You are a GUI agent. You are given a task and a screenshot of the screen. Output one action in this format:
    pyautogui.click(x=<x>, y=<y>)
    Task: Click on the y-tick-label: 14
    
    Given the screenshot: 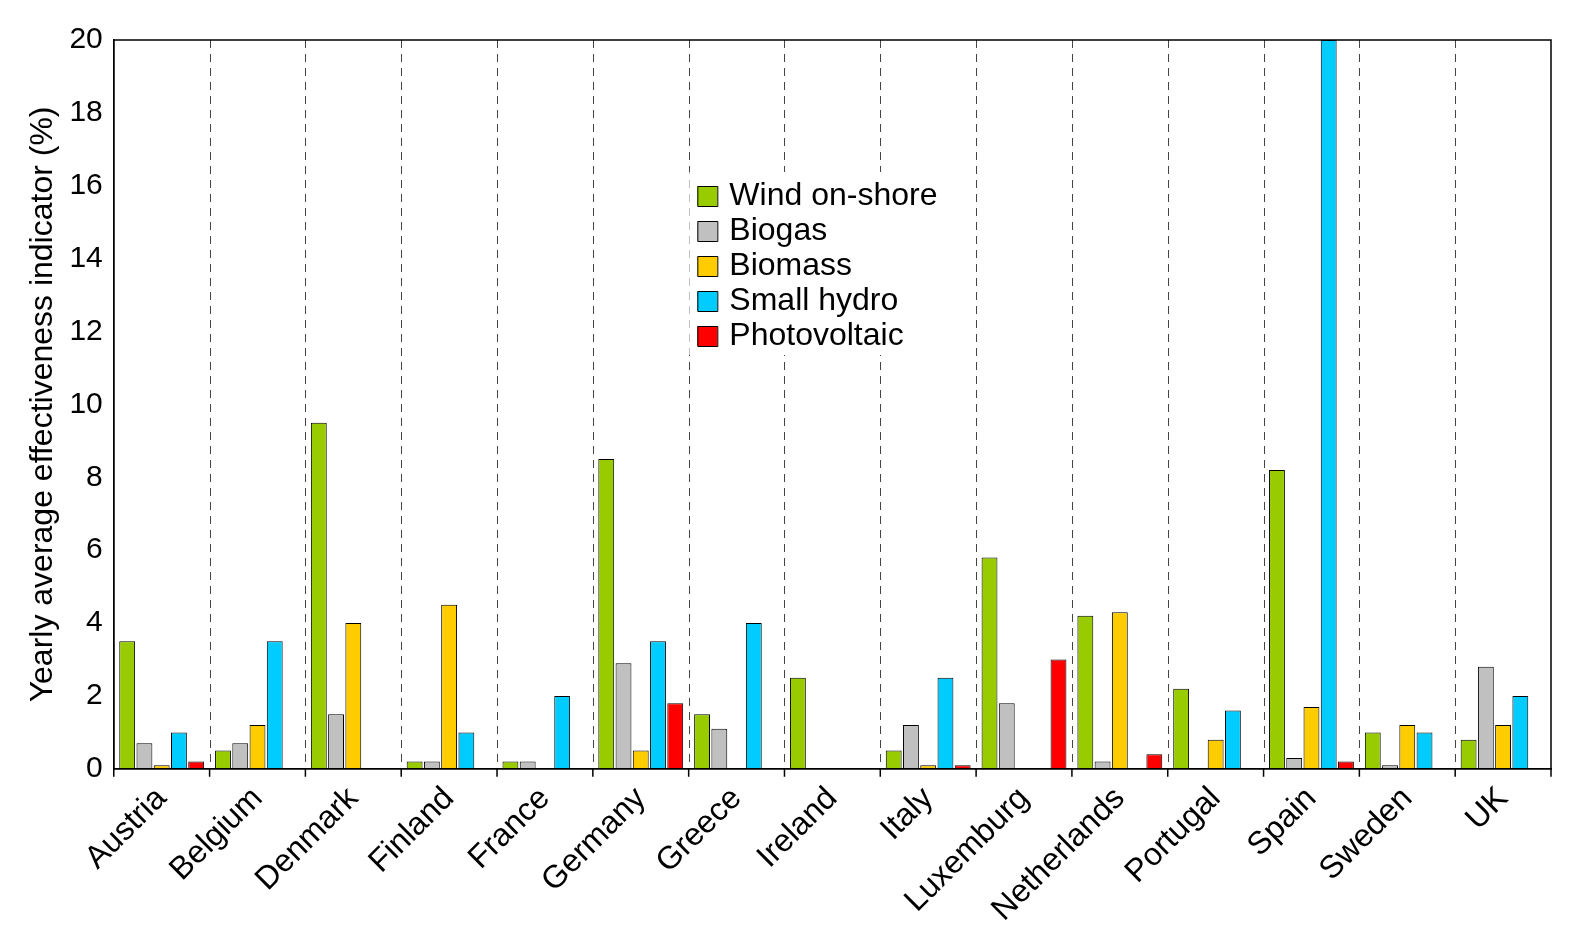 What is the action you would take?
    pyautogui.click(x=86, y=256)
    